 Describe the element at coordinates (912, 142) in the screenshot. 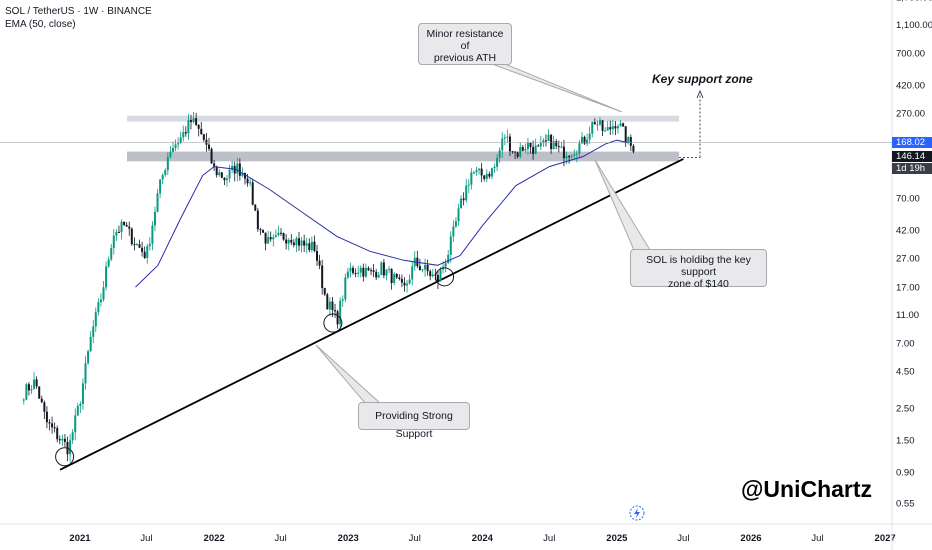

I see `last-price-tag: 168.02` at that location.